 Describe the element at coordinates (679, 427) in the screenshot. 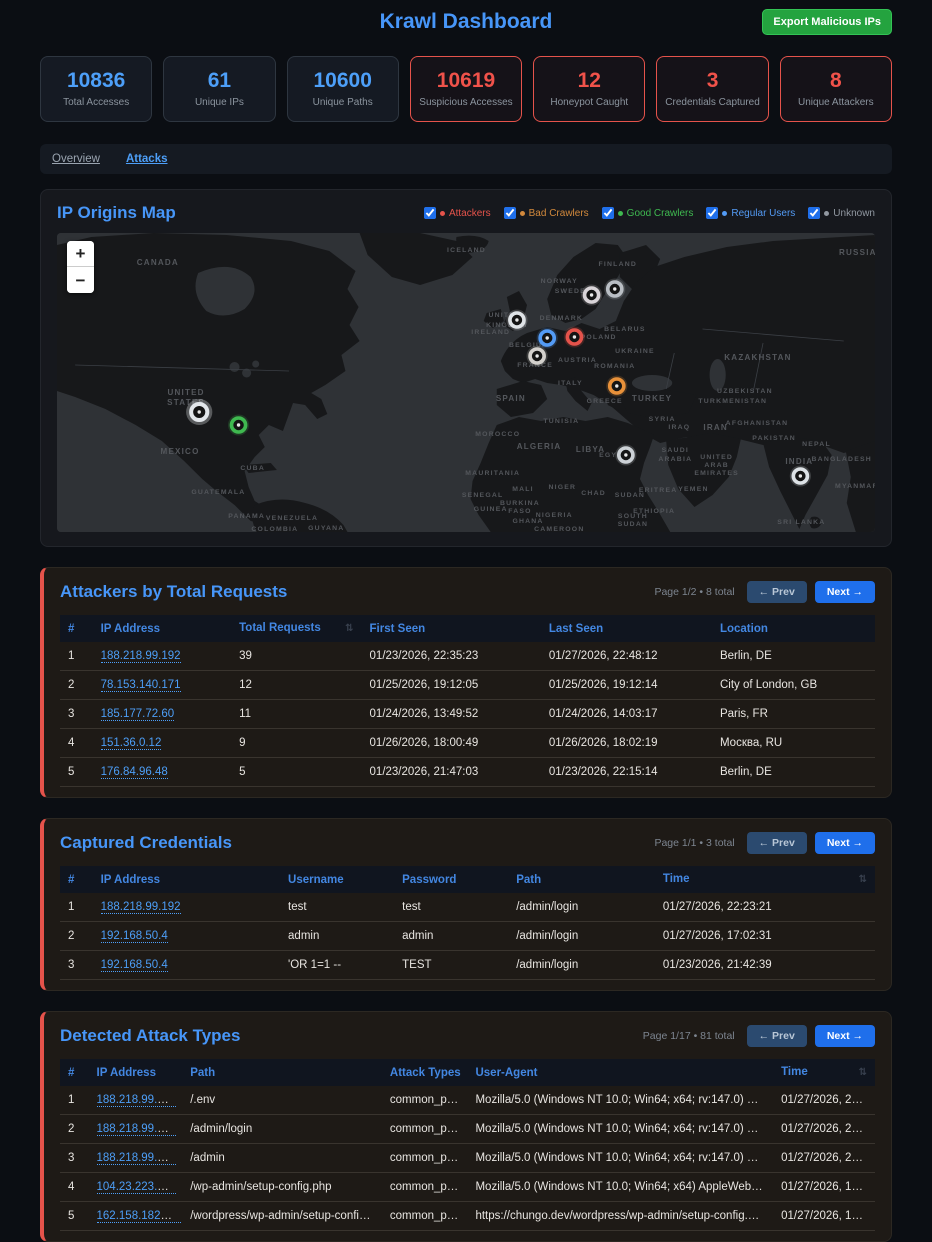

I see `map-label: IRAQ` at that location.